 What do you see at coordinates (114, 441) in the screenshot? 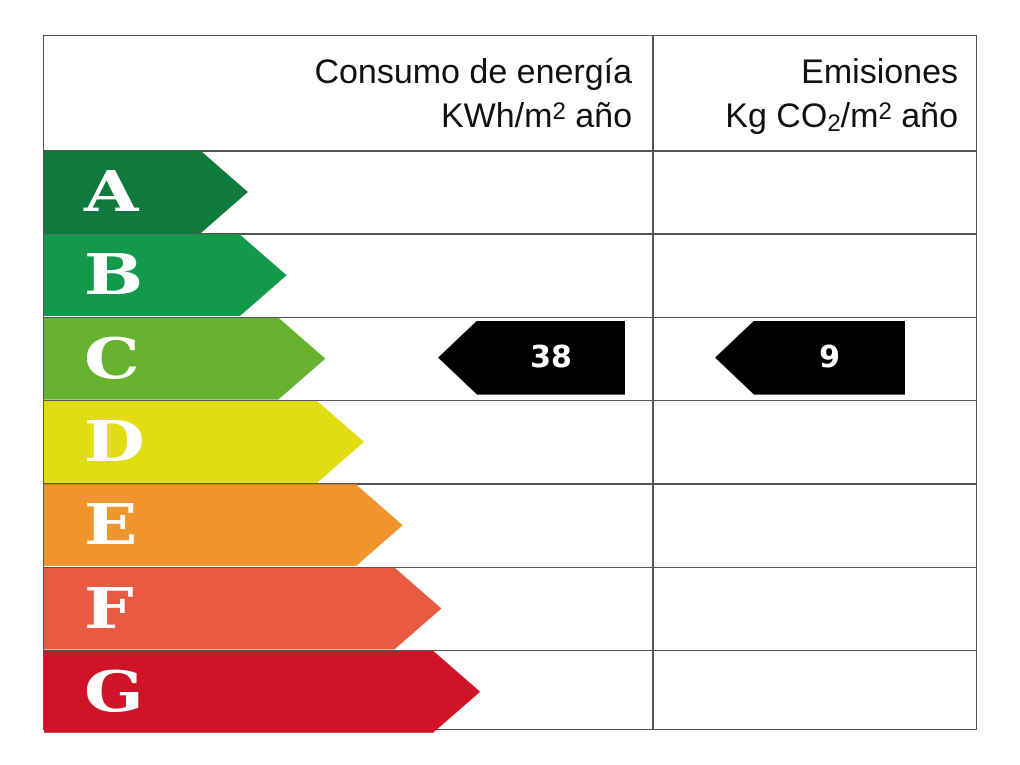
I see `class-letter: D` at bounding box center [114, 441].